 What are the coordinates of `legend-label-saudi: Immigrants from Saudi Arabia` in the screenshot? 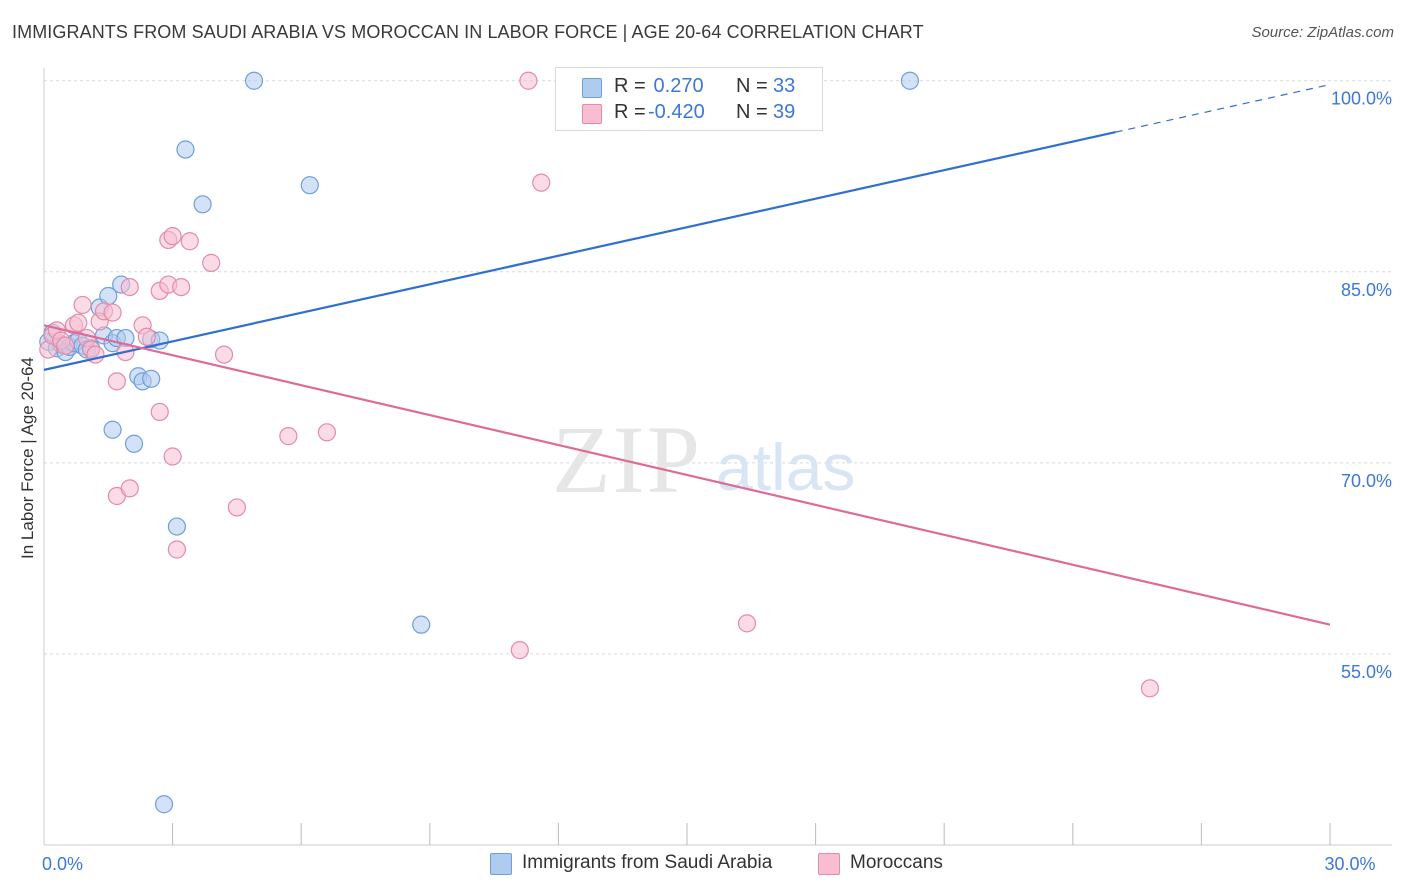 It's located at (647, 862).